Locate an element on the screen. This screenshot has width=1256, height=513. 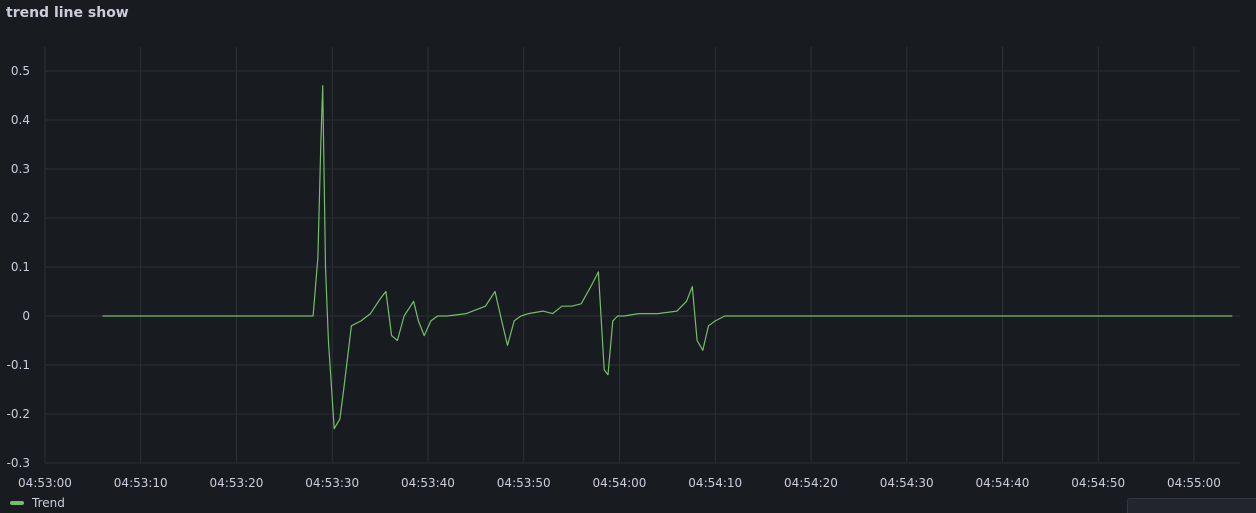
y-tick-label: -0.2 is located at coordinates (18, 414).